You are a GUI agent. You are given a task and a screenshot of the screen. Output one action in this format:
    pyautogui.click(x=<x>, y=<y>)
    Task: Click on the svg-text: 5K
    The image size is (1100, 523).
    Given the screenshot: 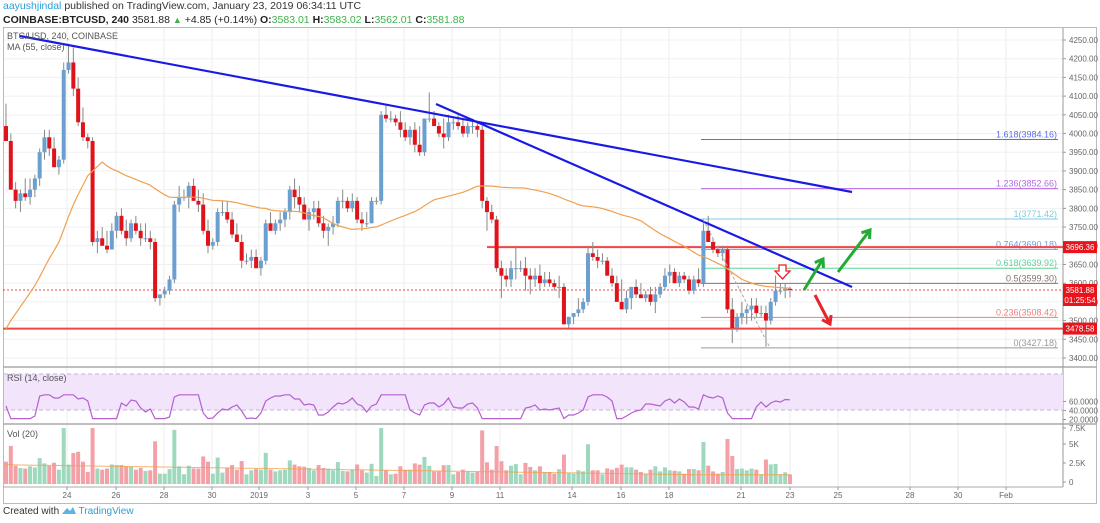 What is the action you would take?
    pyautogui.click(x=1074, y=444)
    